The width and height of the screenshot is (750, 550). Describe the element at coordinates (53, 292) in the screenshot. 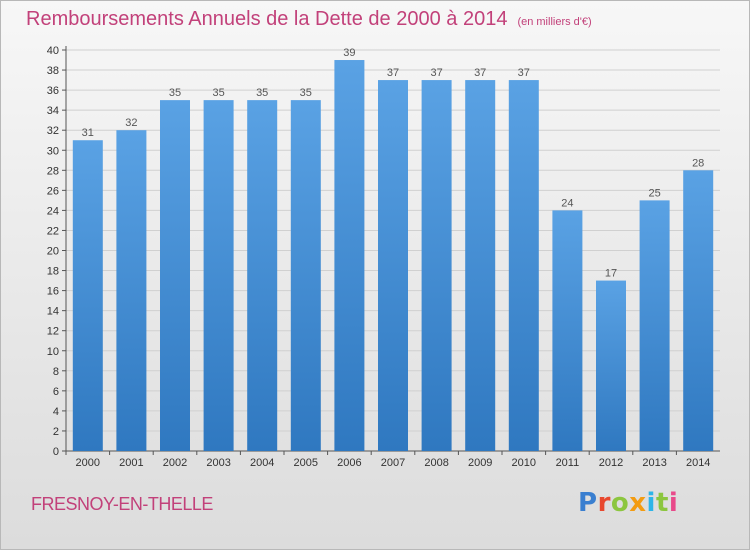

I see `y-tick-label: 16` at that location.